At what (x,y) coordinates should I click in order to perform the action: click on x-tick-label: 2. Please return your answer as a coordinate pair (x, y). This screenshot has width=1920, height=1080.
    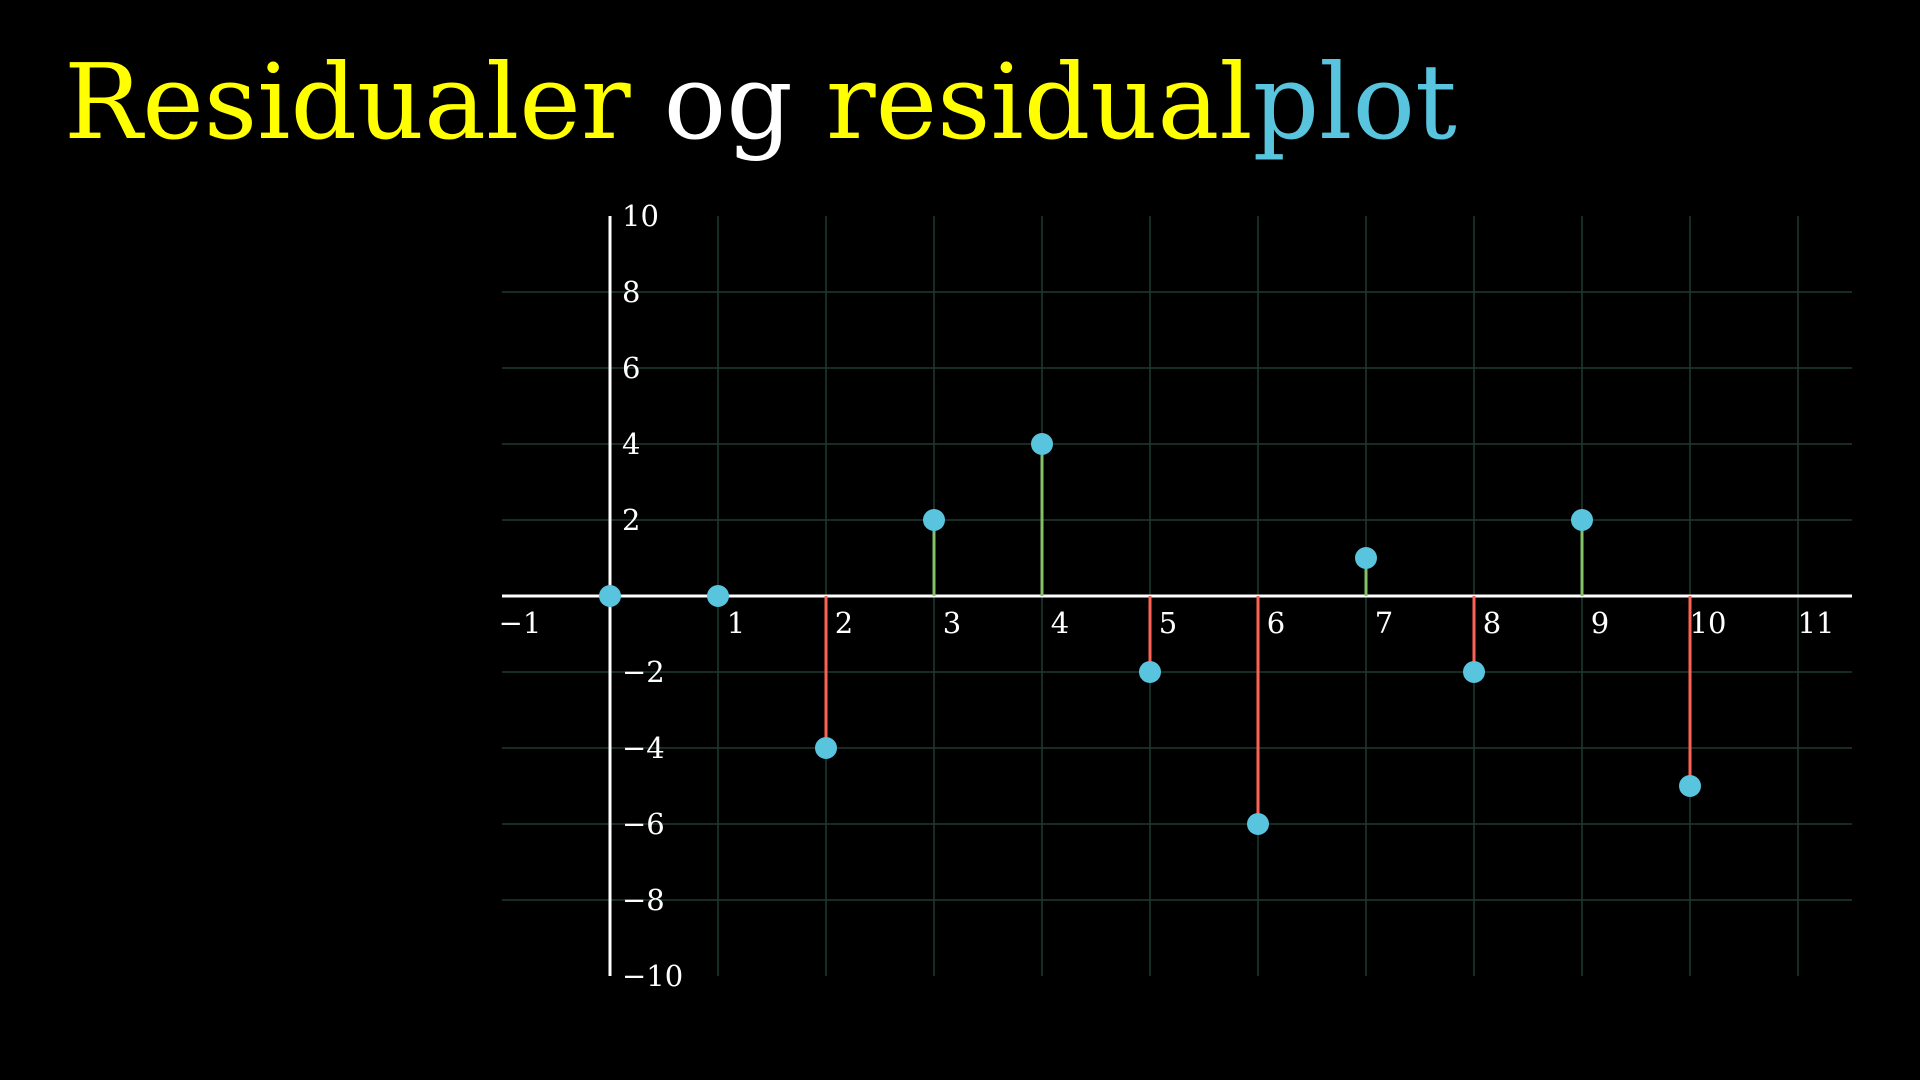
    Looking at the image, I should click on (844, 623).